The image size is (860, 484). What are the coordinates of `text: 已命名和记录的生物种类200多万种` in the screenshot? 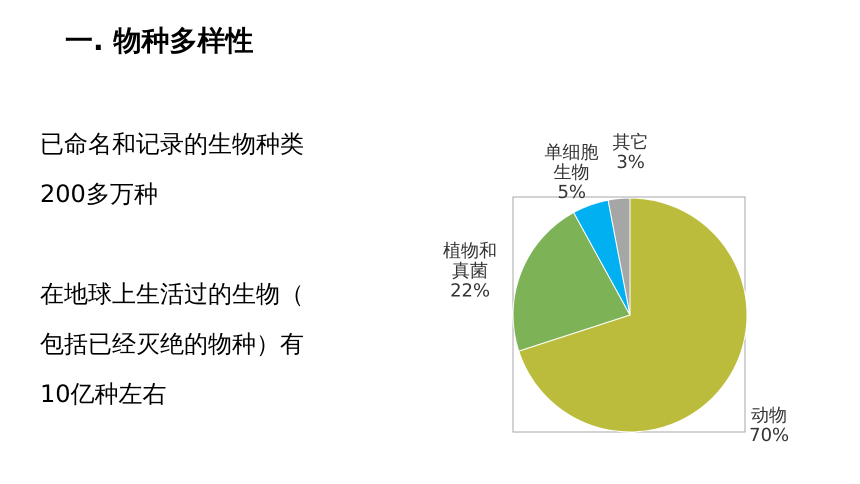 It's located at (172, 169).